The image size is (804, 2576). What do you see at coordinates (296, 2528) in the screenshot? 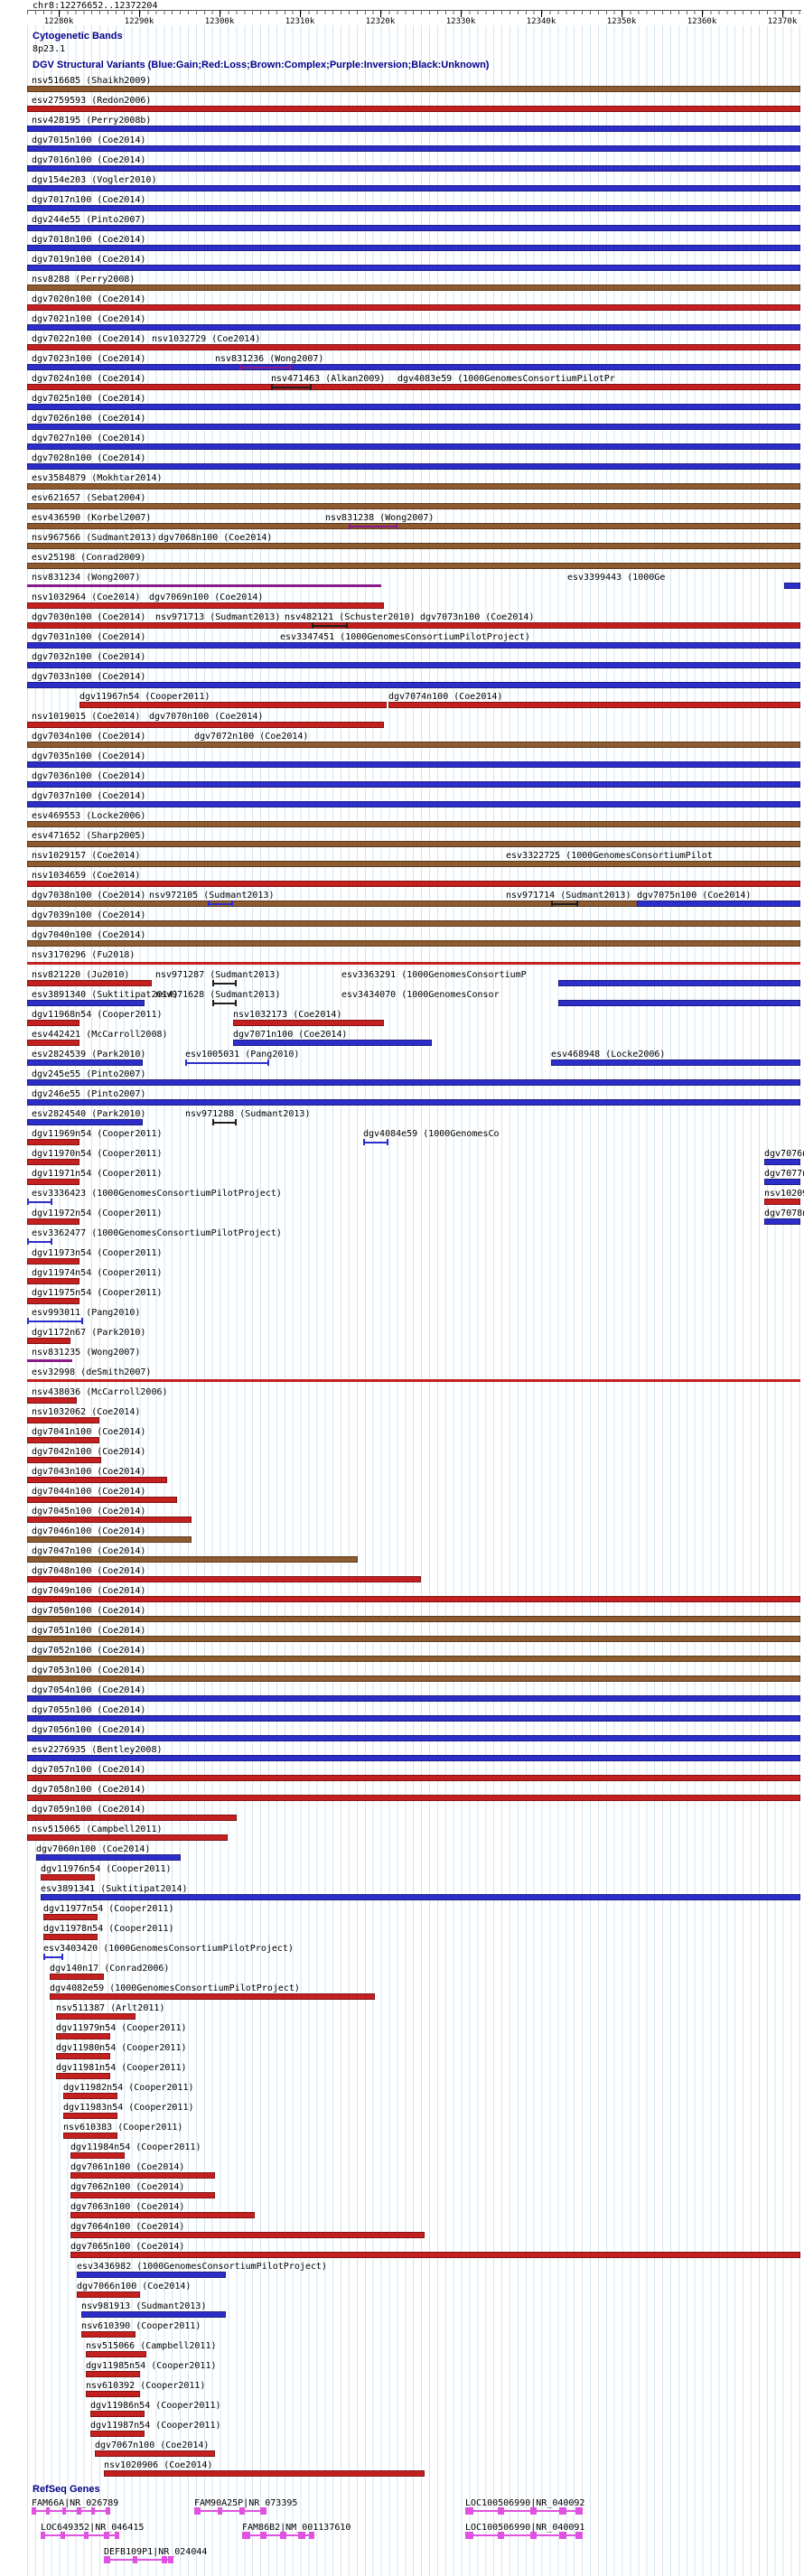
I see `gene-label: FAM86B2|NM_001137610` at bounding box center [296, 2528].